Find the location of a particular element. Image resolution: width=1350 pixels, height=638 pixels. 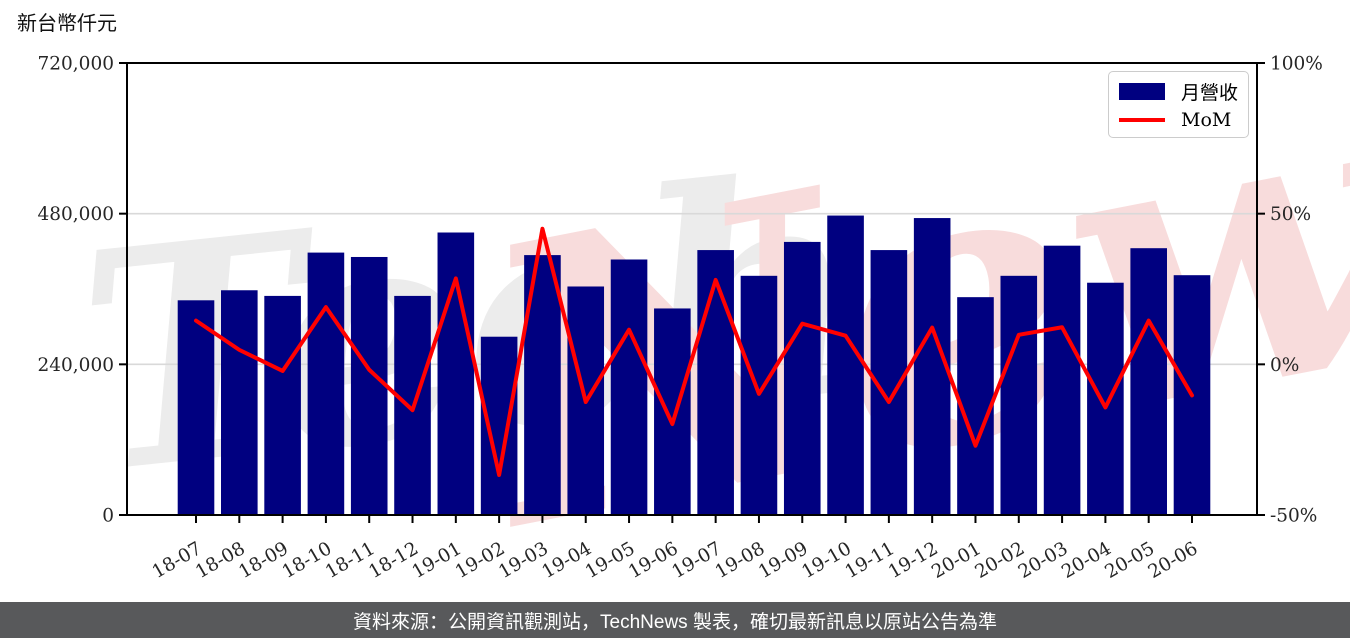

left-axis-tick-label: 240,000 is located at coordinates (75, 365).